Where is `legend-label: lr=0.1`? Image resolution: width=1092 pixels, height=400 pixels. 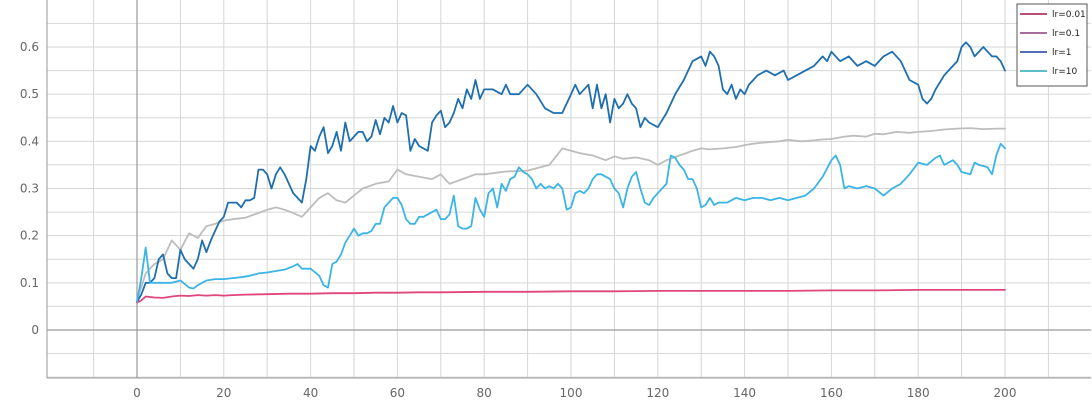
legend-label: lr=0.1 is located at coordinates (1066, 34).